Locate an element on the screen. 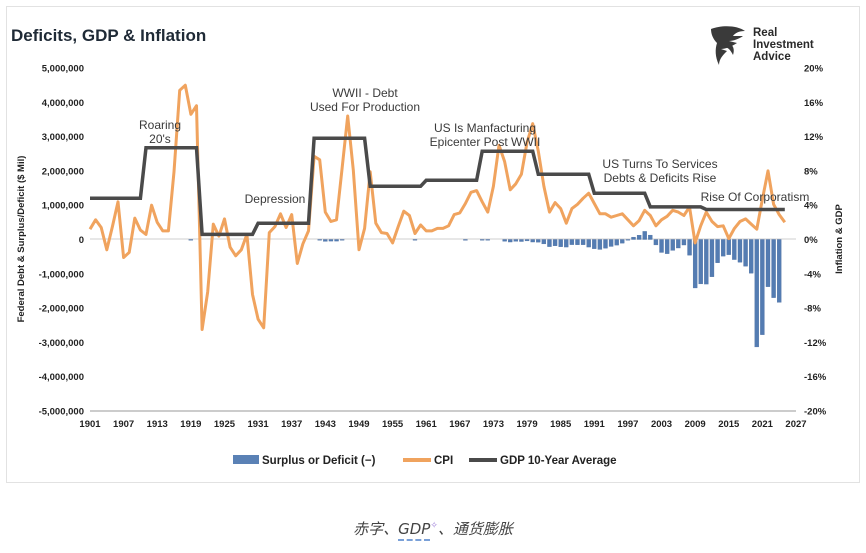  x-tick-1961: 1961 is located at coordinates (427, 424).